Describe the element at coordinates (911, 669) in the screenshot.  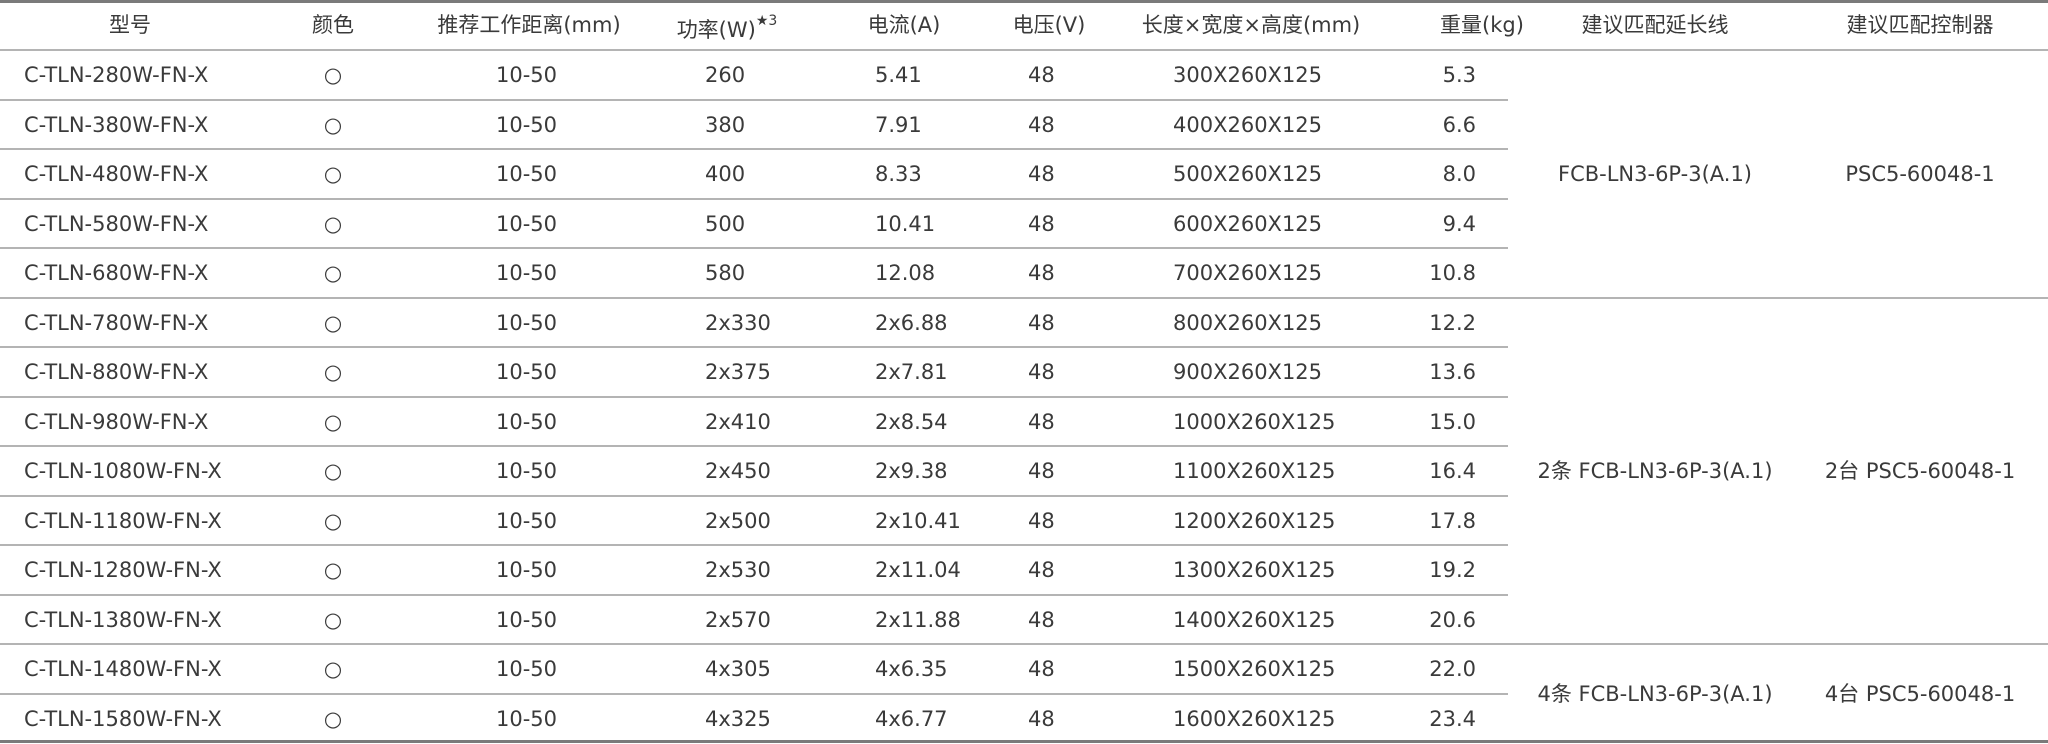
I see `cell-current: 4x6.35` at that location.